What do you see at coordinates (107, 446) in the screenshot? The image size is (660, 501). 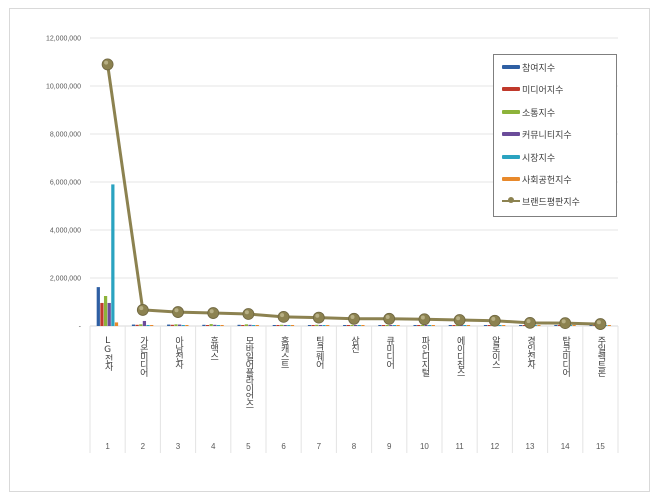 I see `category-number-label: 1` at bounding box center [107, 446].